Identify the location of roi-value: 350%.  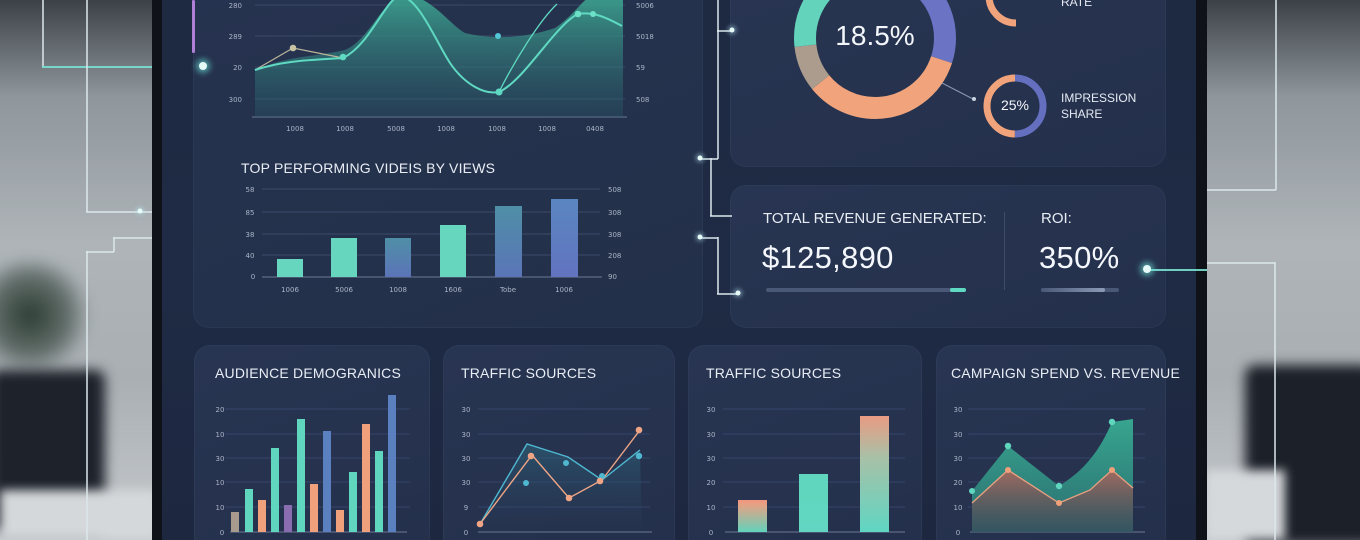
(1079, 257).